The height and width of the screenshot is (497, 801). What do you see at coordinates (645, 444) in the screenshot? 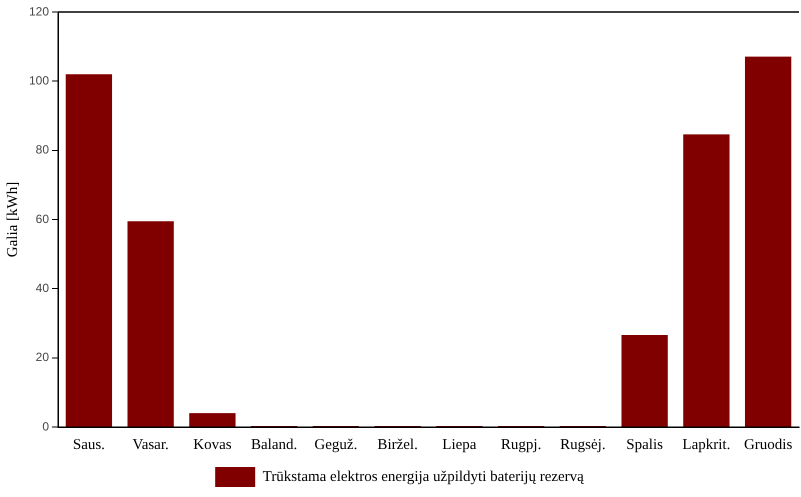
I see `x-tick-label: Spalis` at bounding box center [645, 444].